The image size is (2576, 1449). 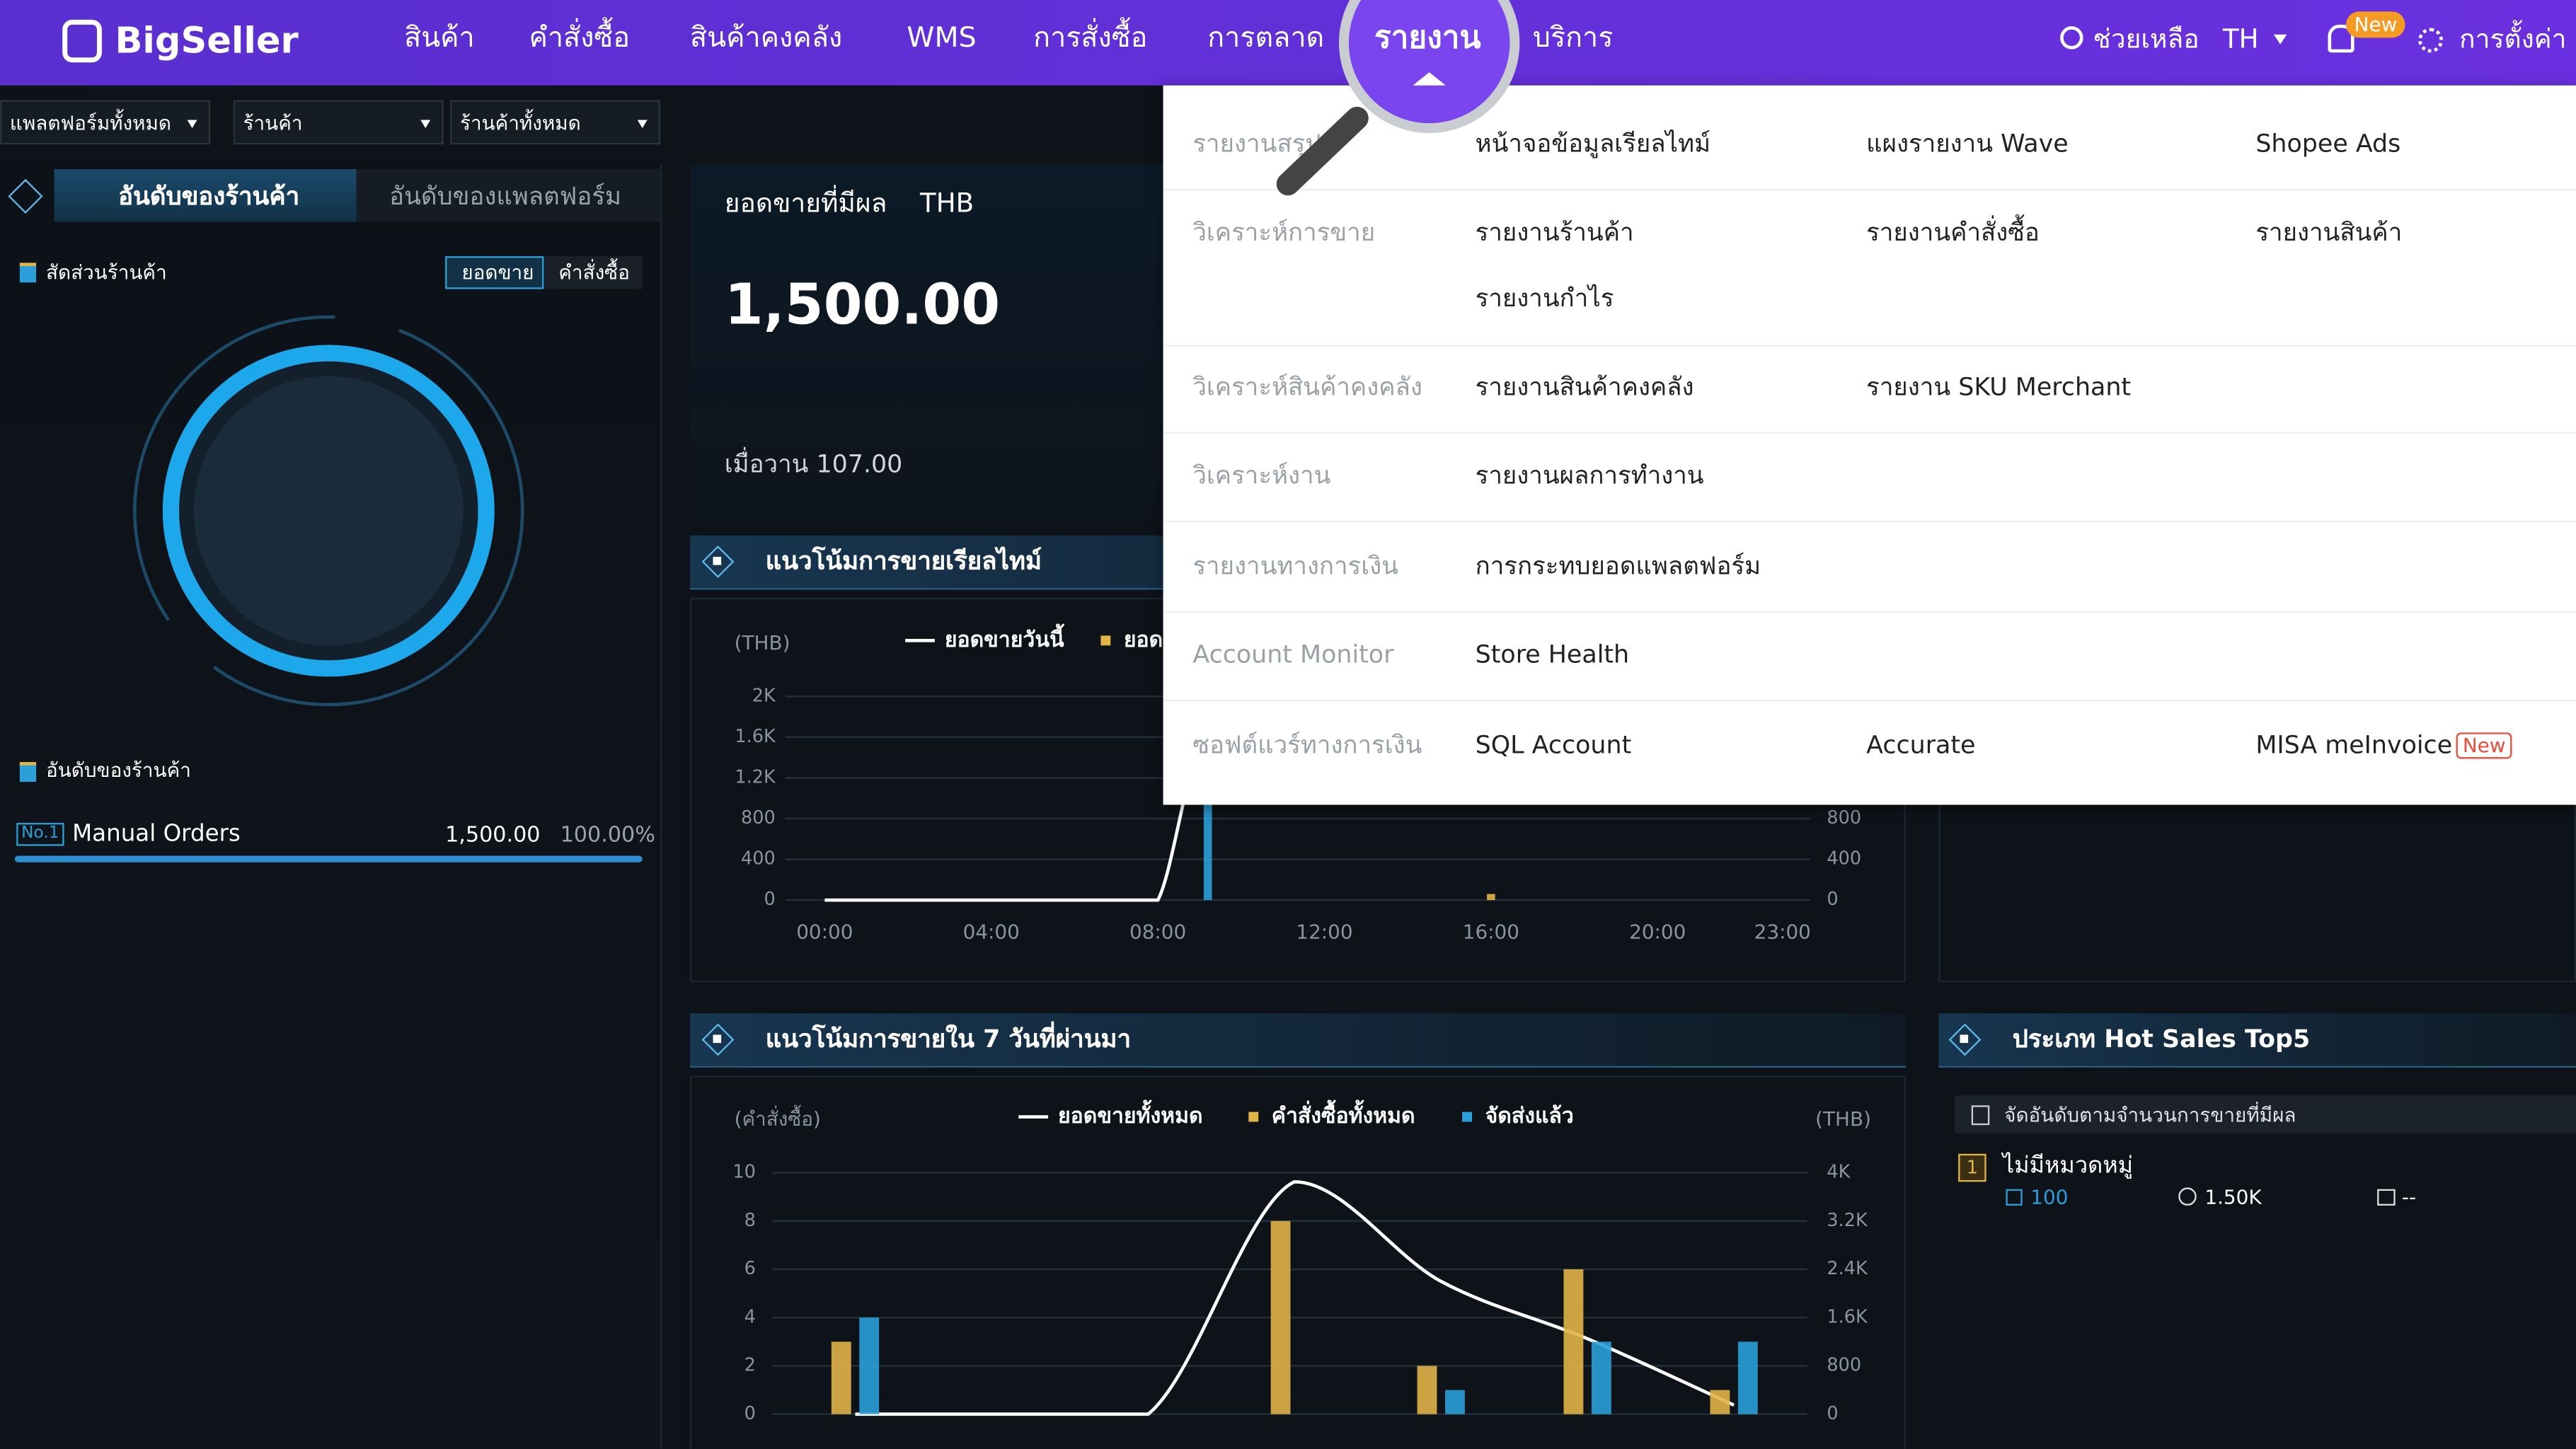 What do you see at coordinates (1590, 475) in the screenshot?
I see `menu-item: รายงานผลการทำงาน` at bounding box center [1590, 475].